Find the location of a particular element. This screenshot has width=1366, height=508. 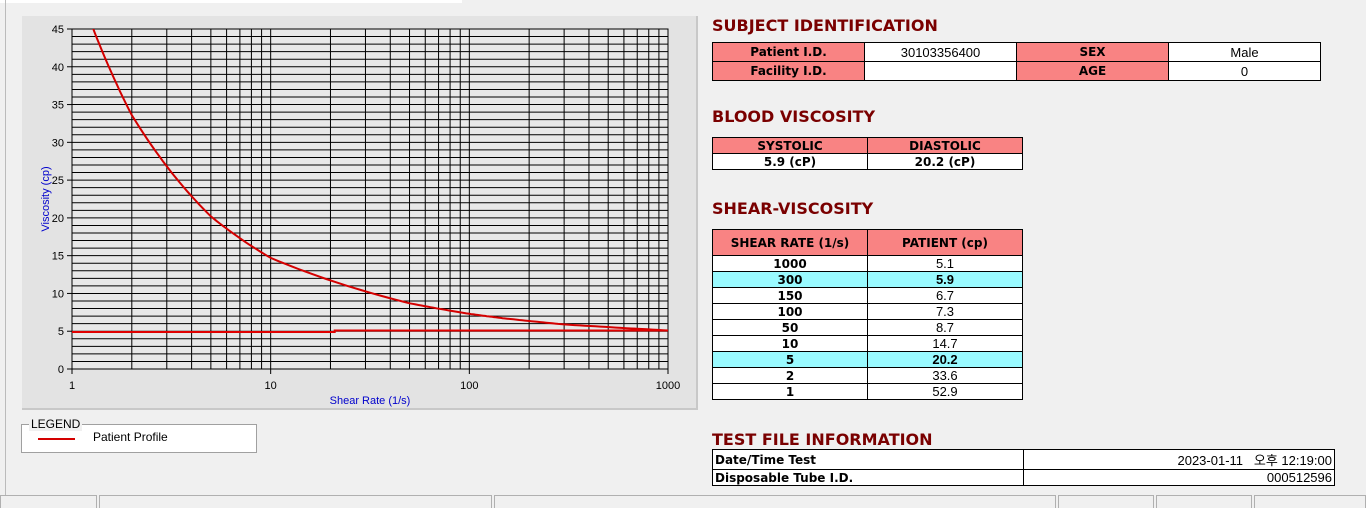

table-row: 100 7.3 is located at coordinates (867, 311).